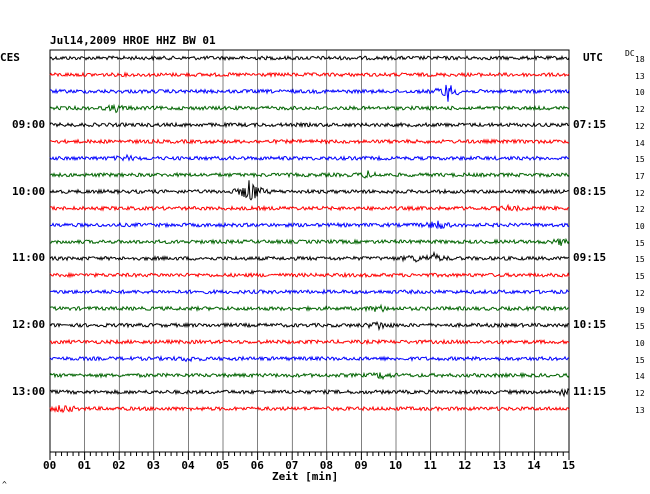 The height and width of the screenshot is (494, 650). What do you see at coordinates (29, 325) in the screenshot?
I see `left-time-label: 12:00` at bounding box center [29, 325].